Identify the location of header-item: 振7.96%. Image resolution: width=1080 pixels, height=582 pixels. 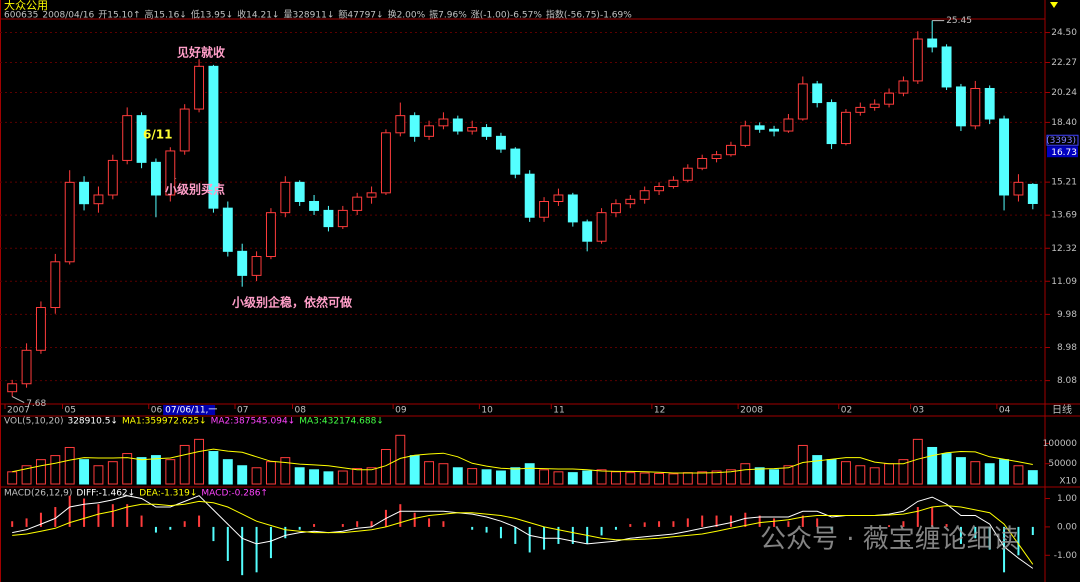
(448, 15).